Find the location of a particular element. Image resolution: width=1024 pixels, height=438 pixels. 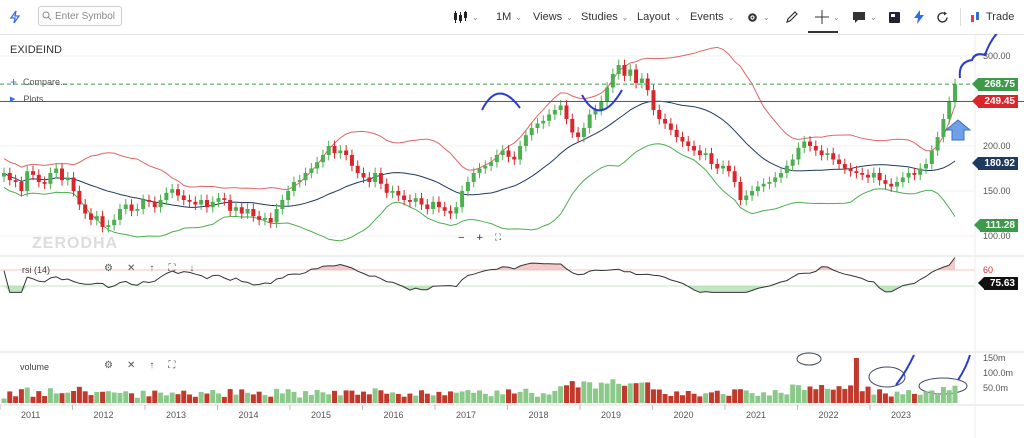

rsi-axis-label: 60 is located at coordinates (988, 270).